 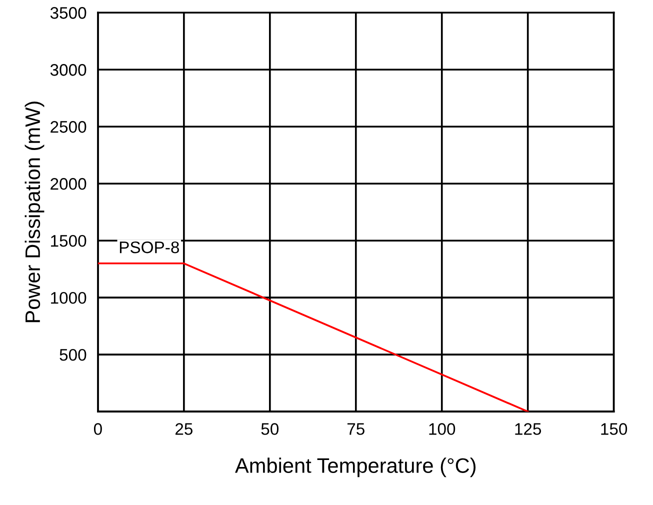 I want to click on x-tick-label: 75, so click(x=355, y=429).